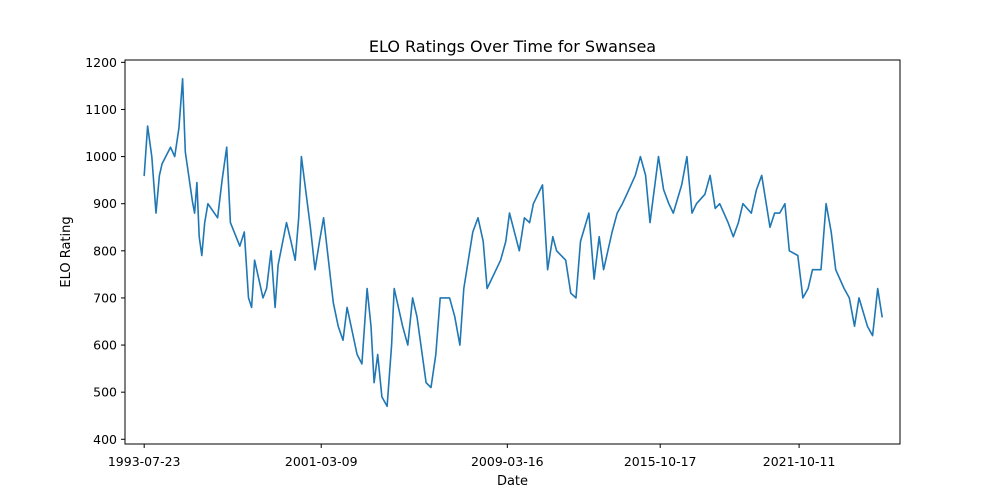  I want to click on x-tick-label: 2001-03-09, so click(321, 461).